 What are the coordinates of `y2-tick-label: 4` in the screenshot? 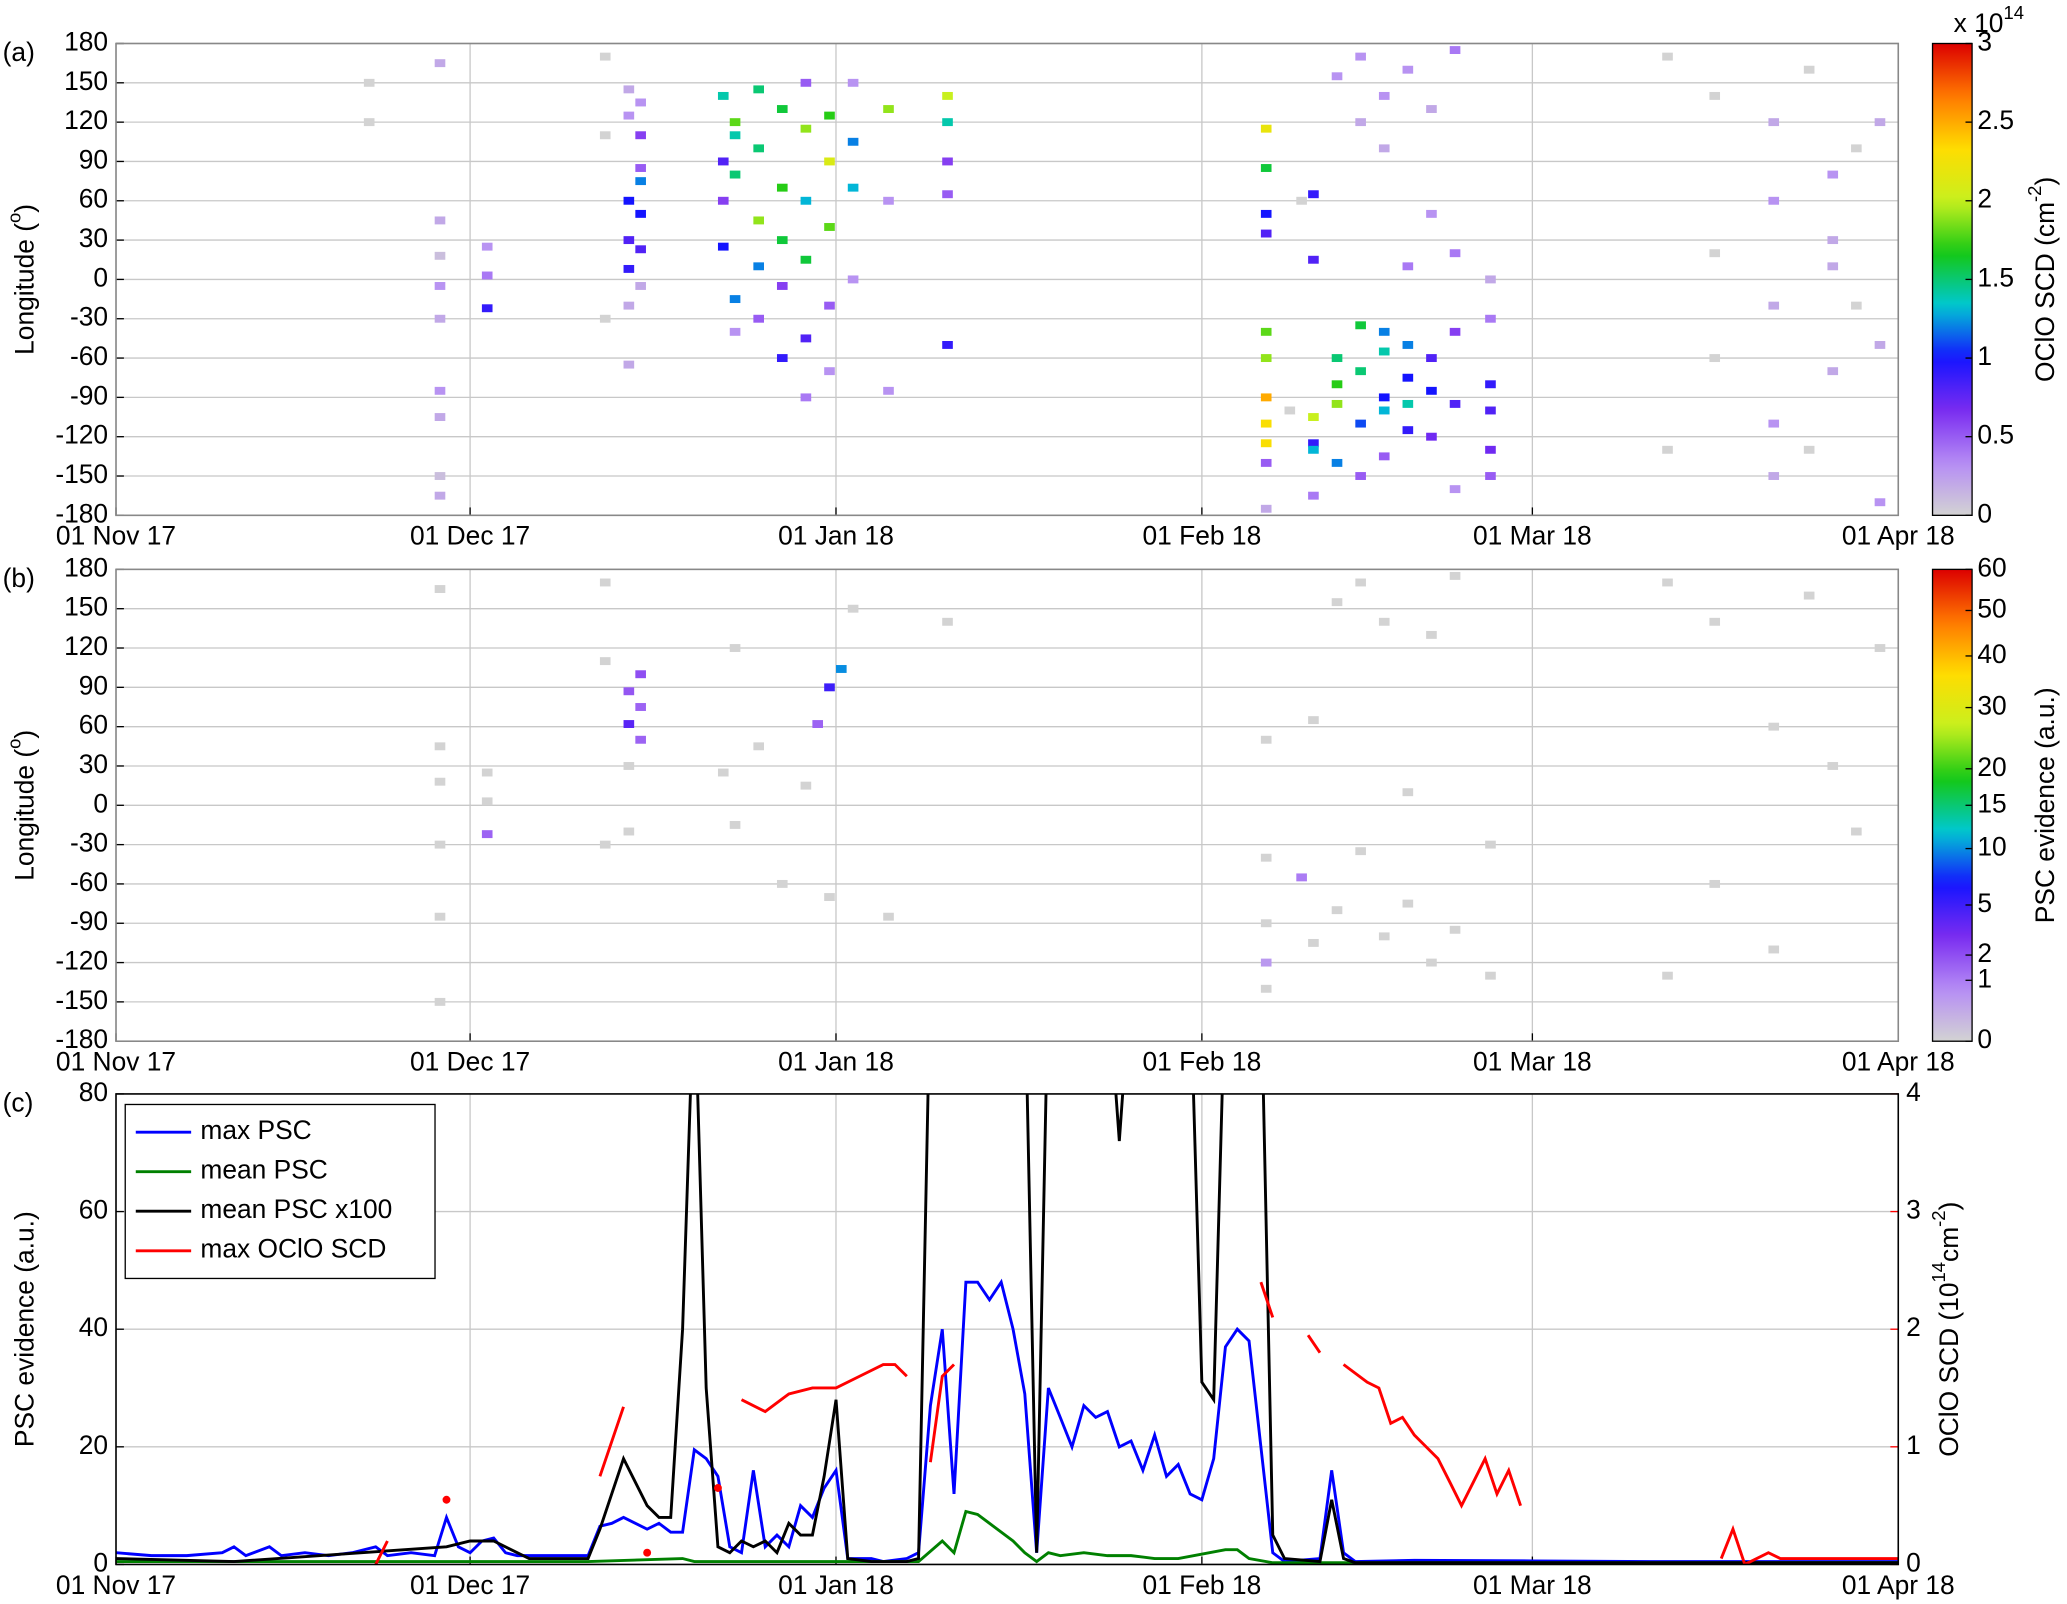 It's located at (1913, 1092).